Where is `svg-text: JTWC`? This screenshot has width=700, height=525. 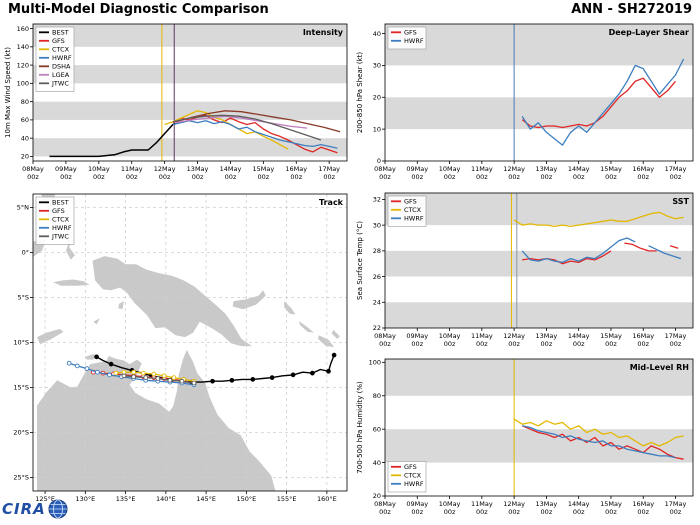 svg-text: JTWC is located at coordinates (60, 84).